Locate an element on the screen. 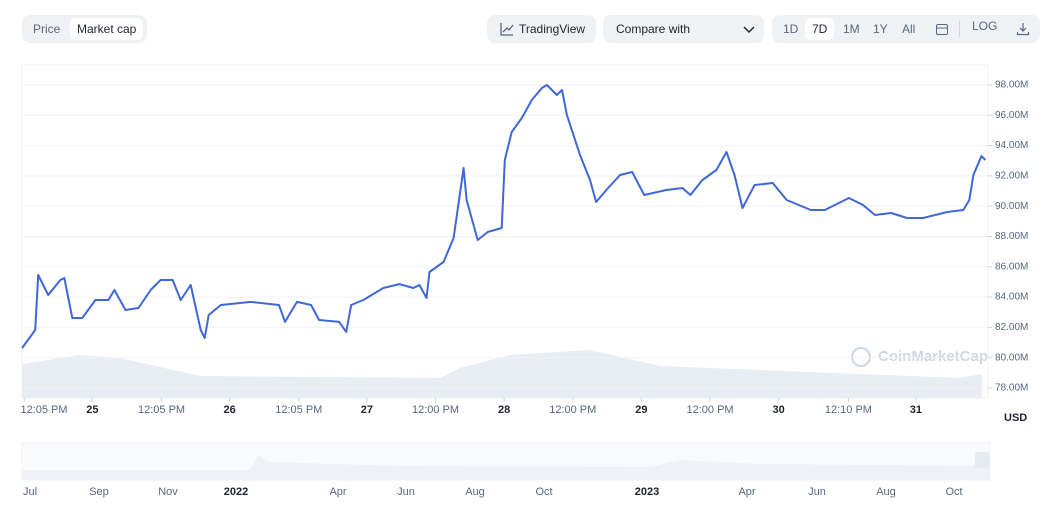 The image size is (1056, 520). compare-select: Compare with is located at coordinates (683, 29).